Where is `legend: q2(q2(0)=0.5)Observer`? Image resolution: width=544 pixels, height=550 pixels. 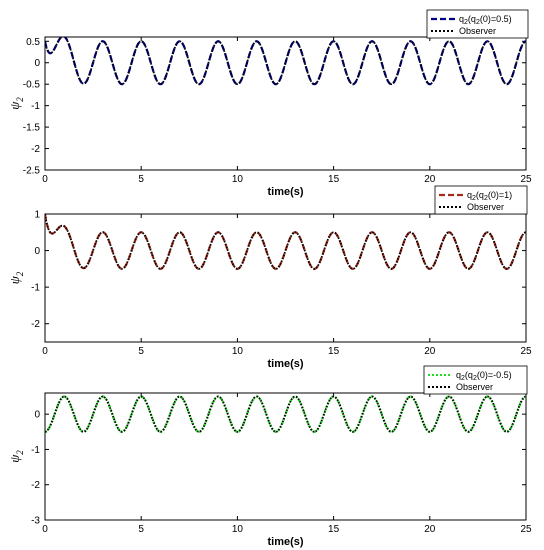
legend: q2(q2(0)=0.5)Observer is located at coordinates (477, 24).